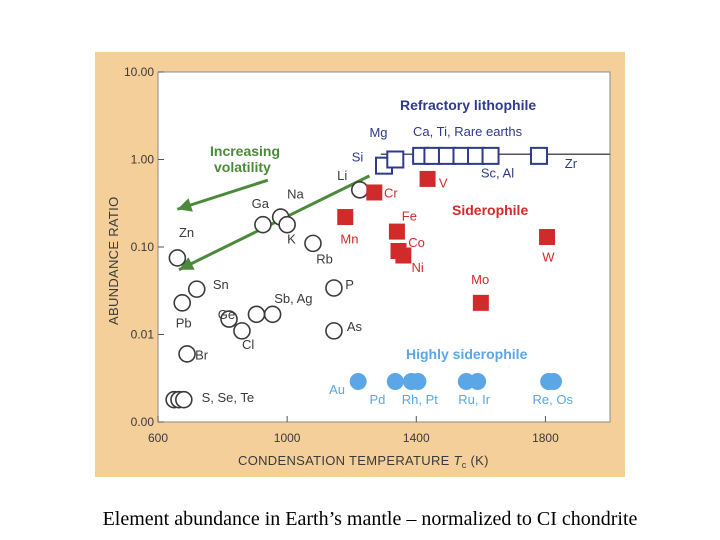 The height and width of the screenshot is (540, 720). Describe the element at coordinates (242, 167) in the screenshot. I see `volatility-label-line2: volatility` at that location.